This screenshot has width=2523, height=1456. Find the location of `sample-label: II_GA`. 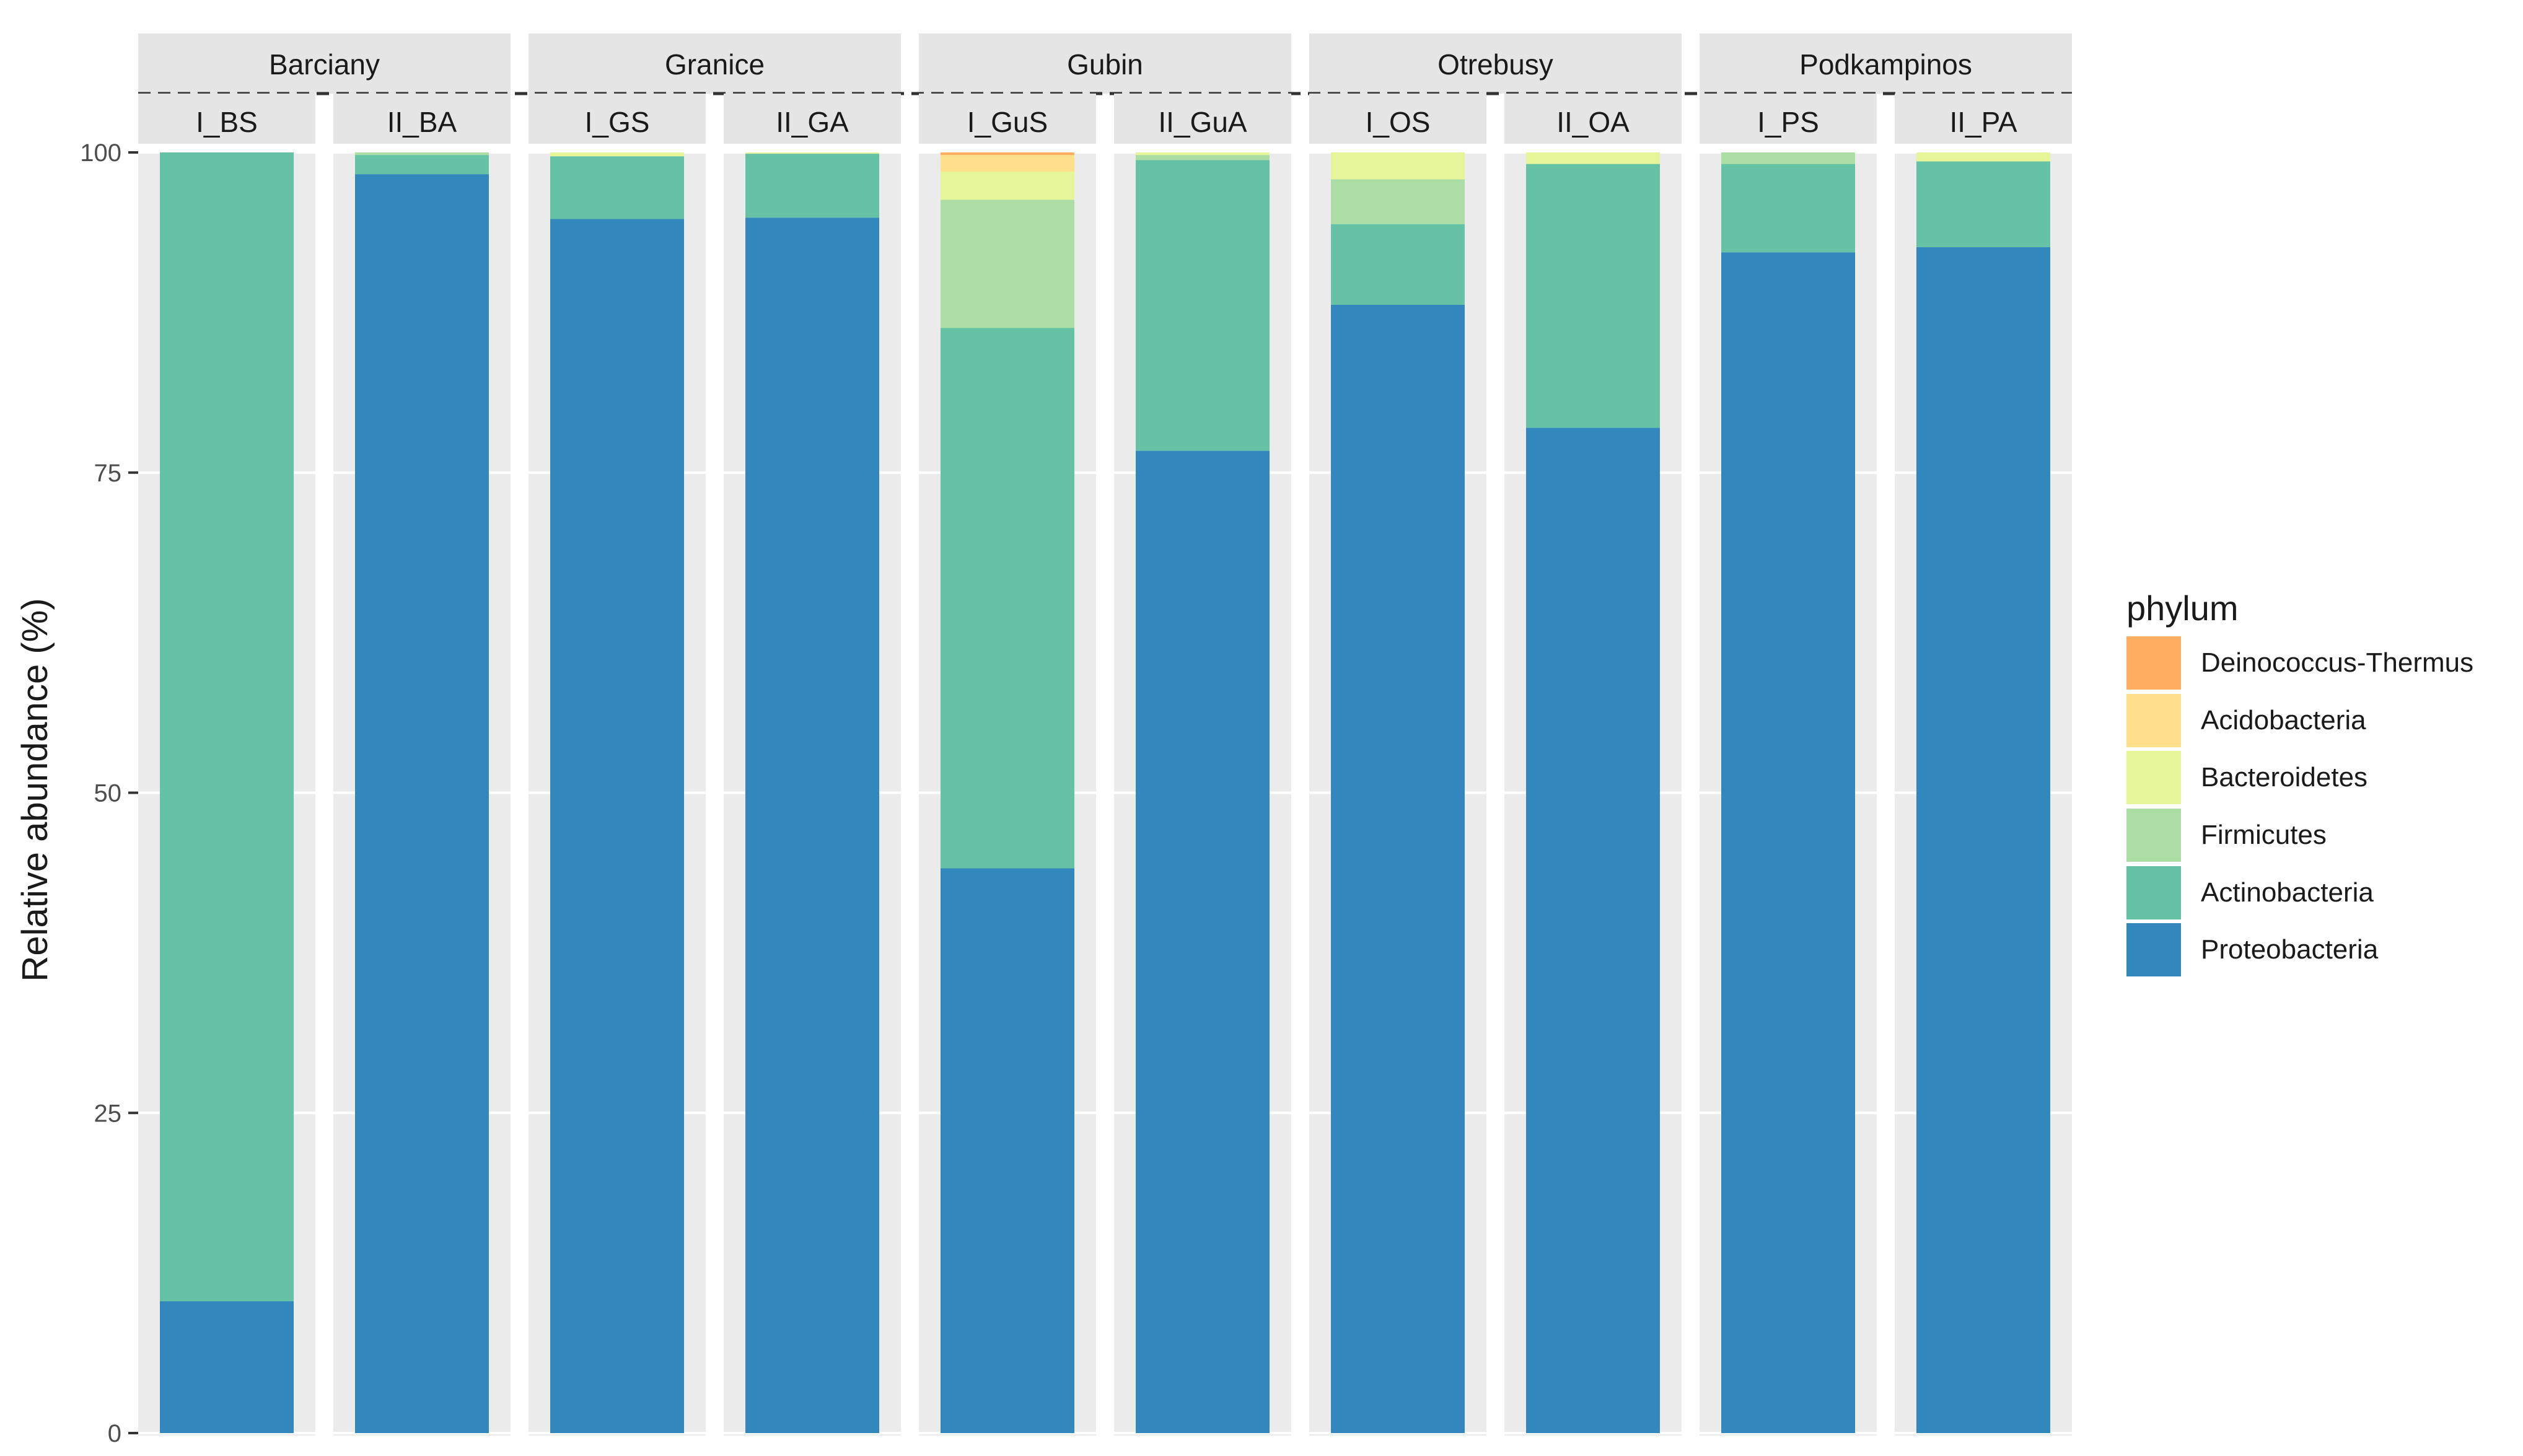

sample-label: II_GA is located at coordinates (812, 122).